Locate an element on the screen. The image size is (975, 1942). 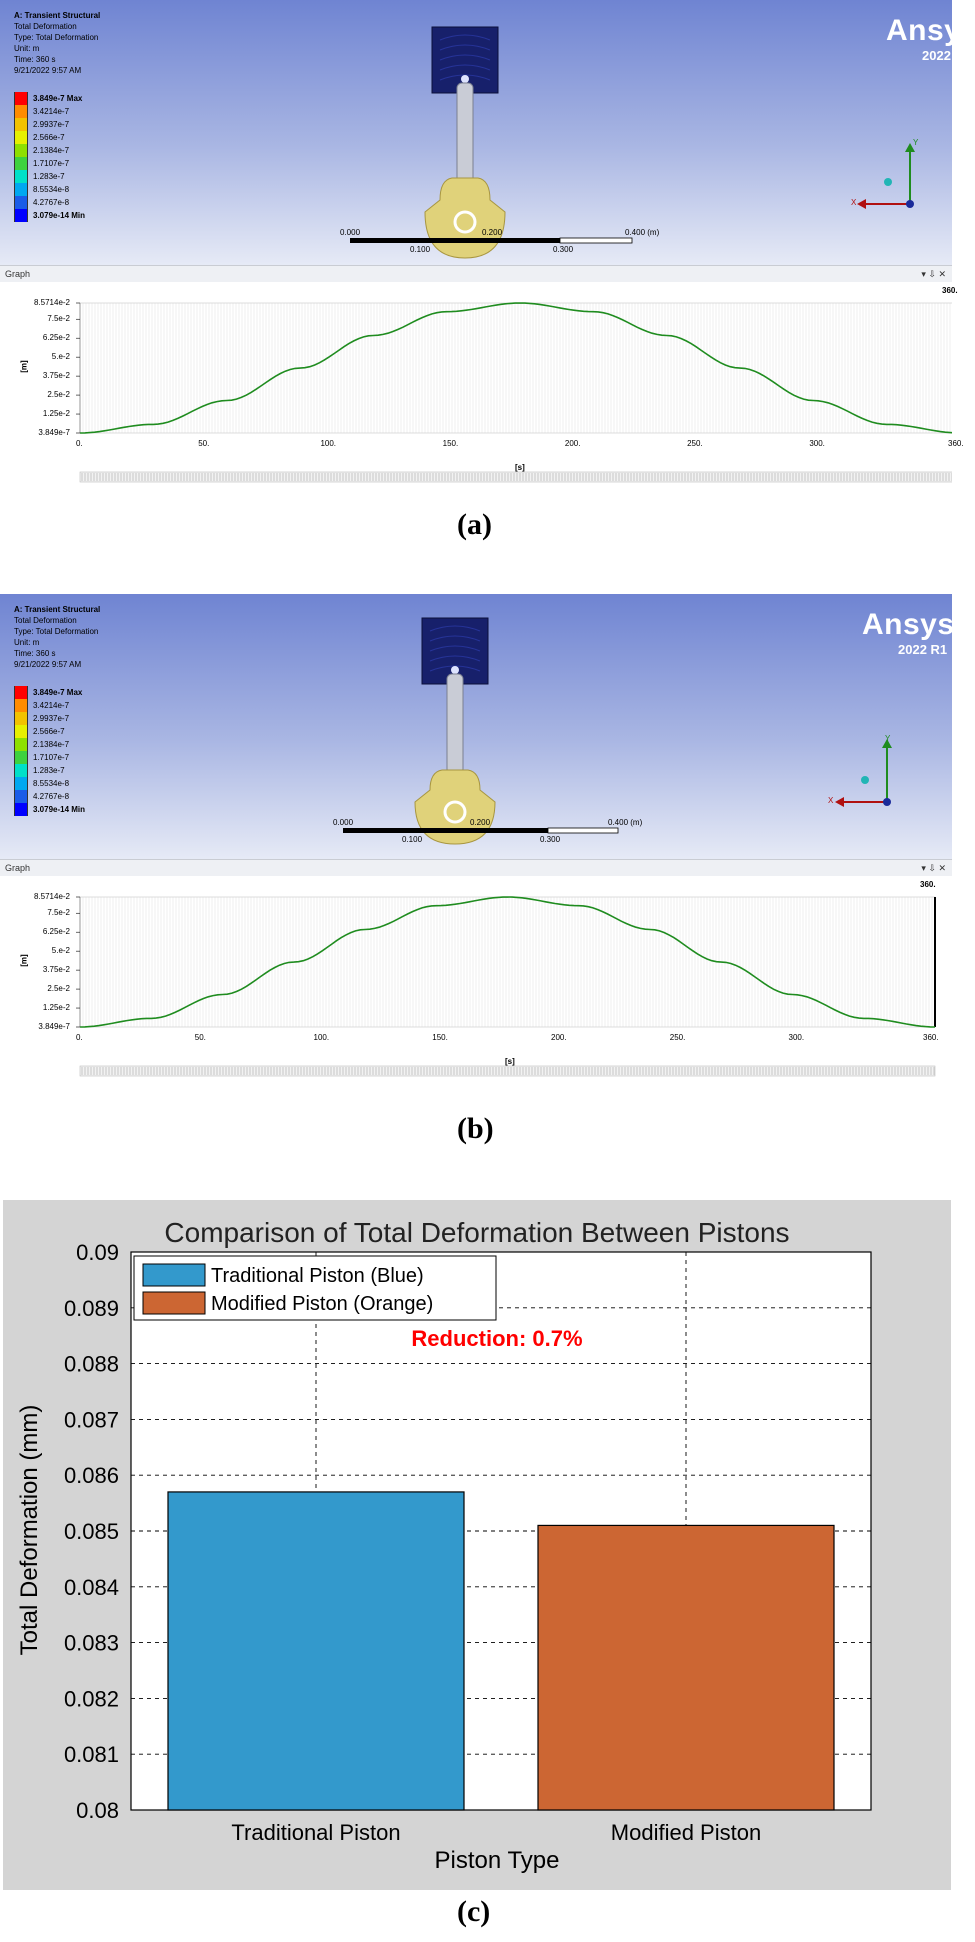
y-tick-label: 3.75e-2 is located at coordinates (56, 970).